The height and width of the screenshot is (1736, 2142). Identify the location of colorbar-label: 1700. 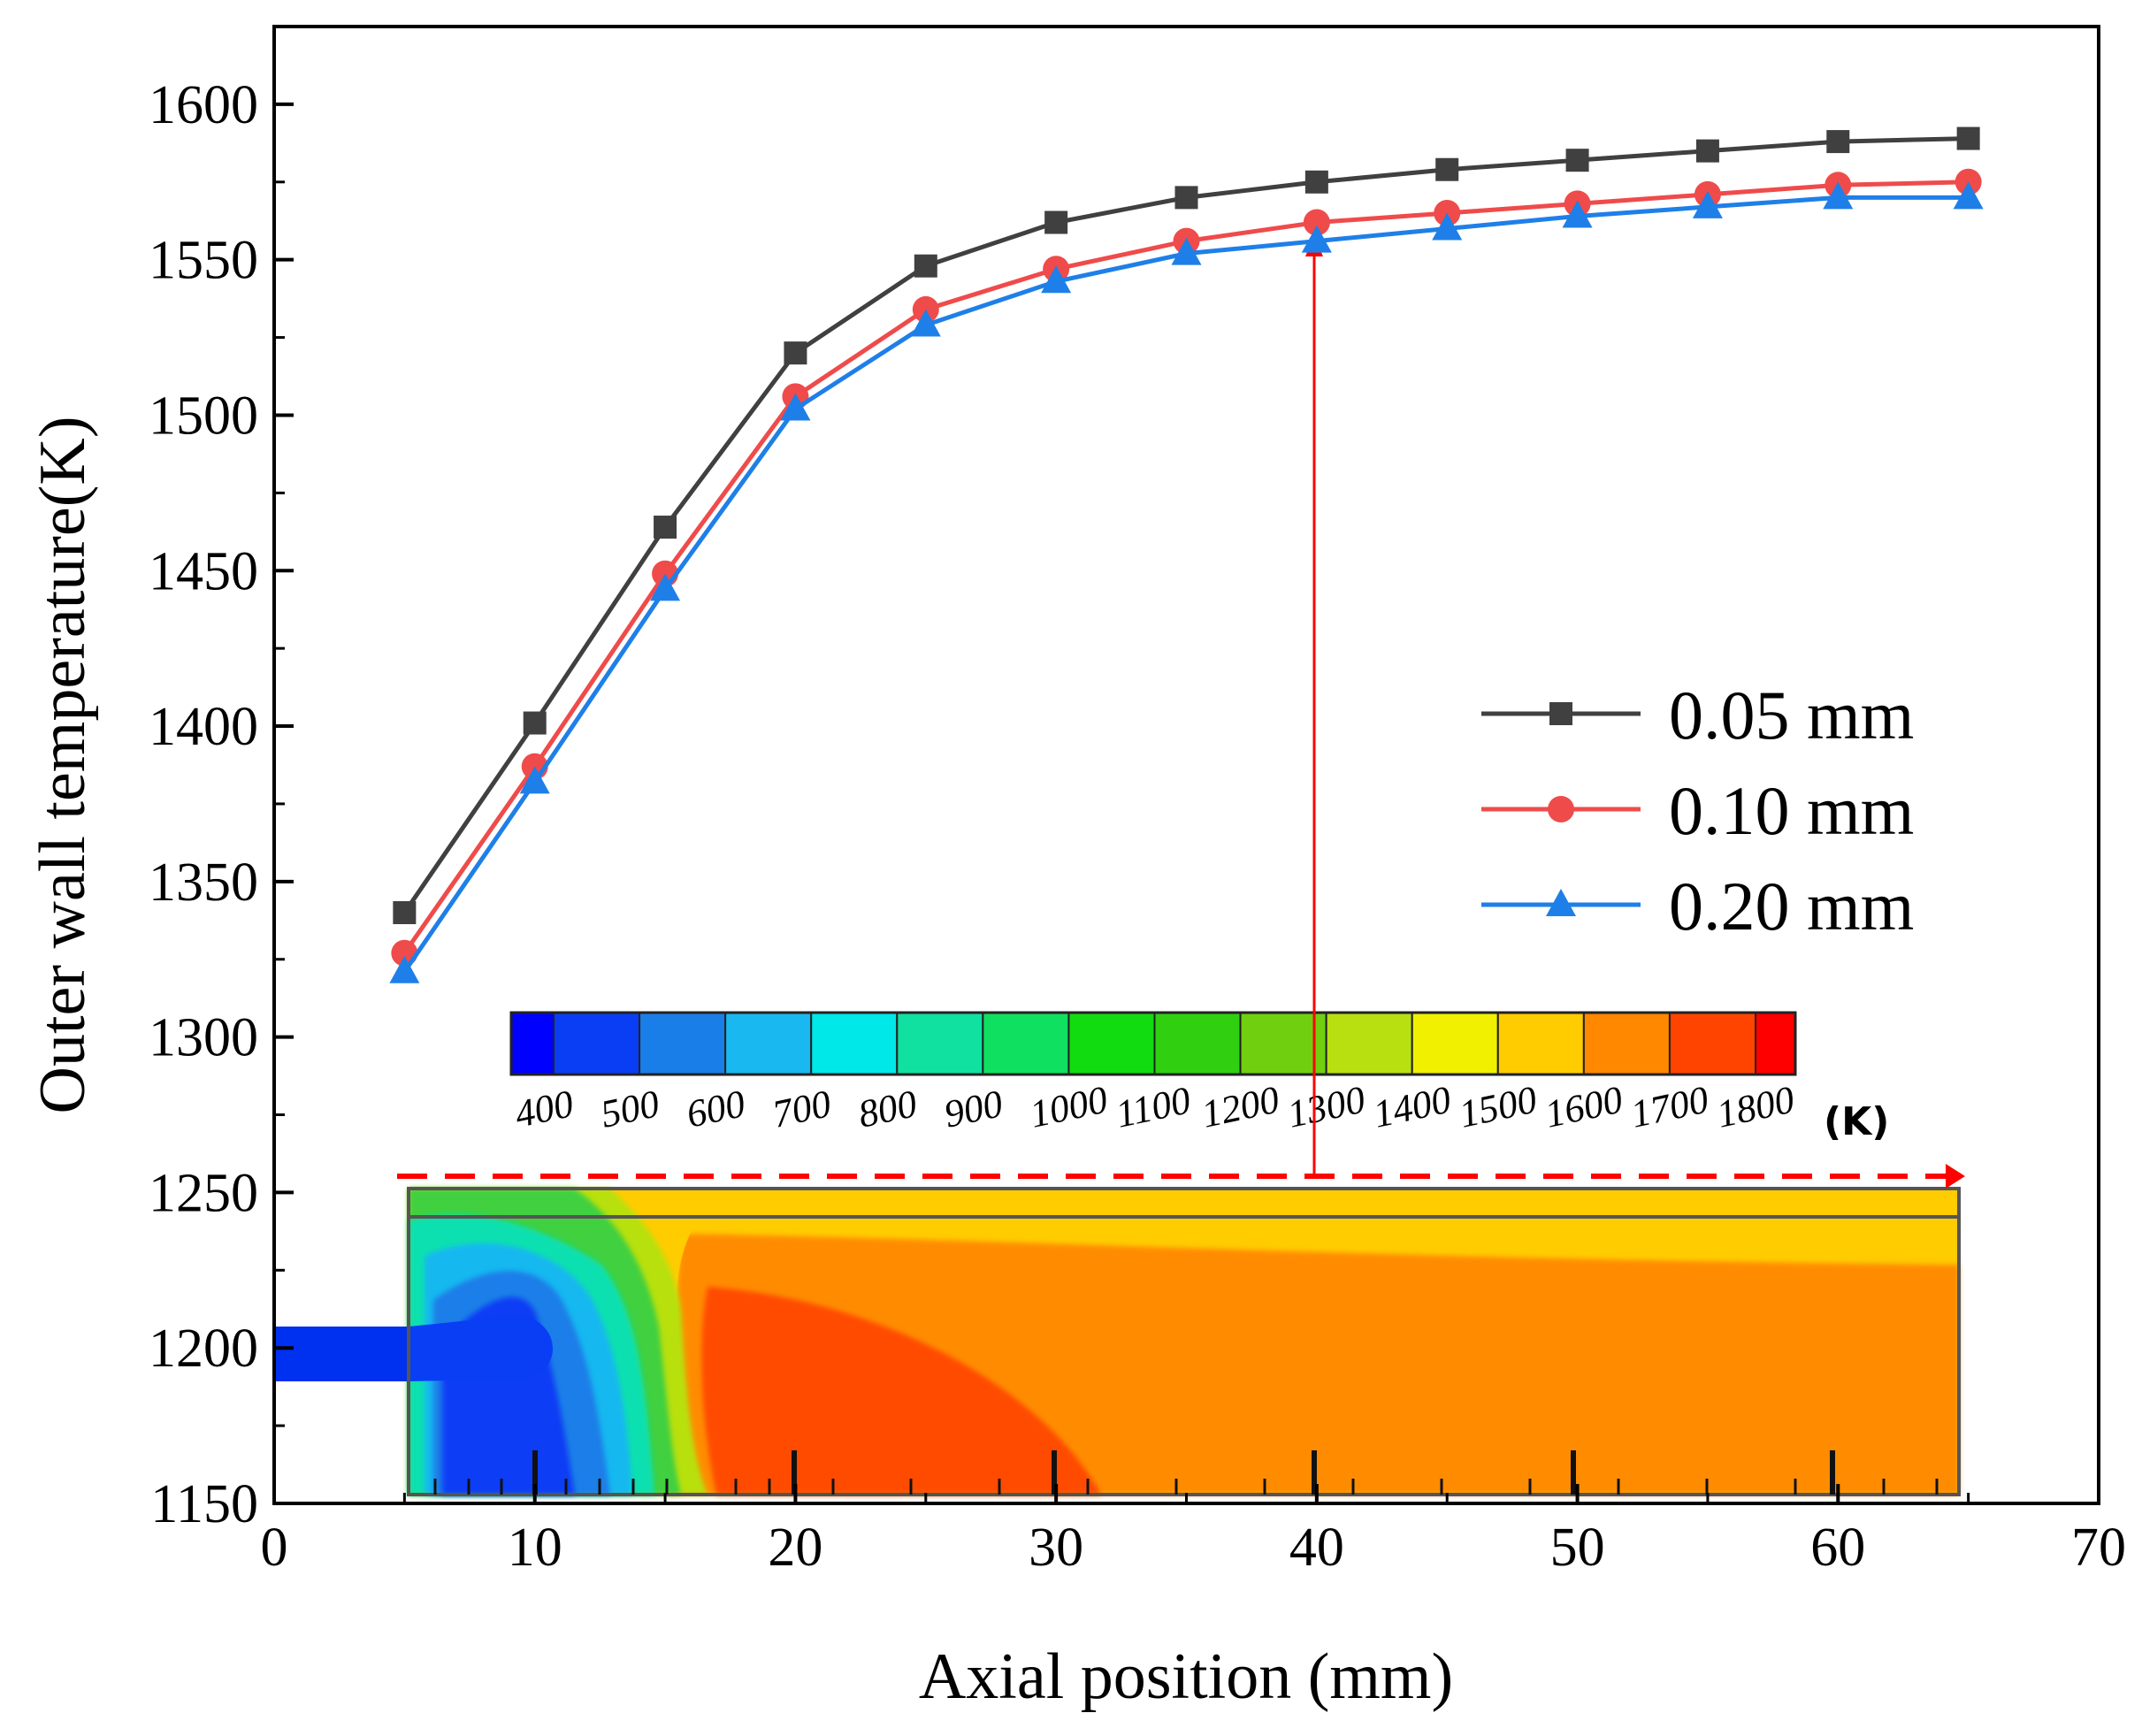
(1669, 1107).